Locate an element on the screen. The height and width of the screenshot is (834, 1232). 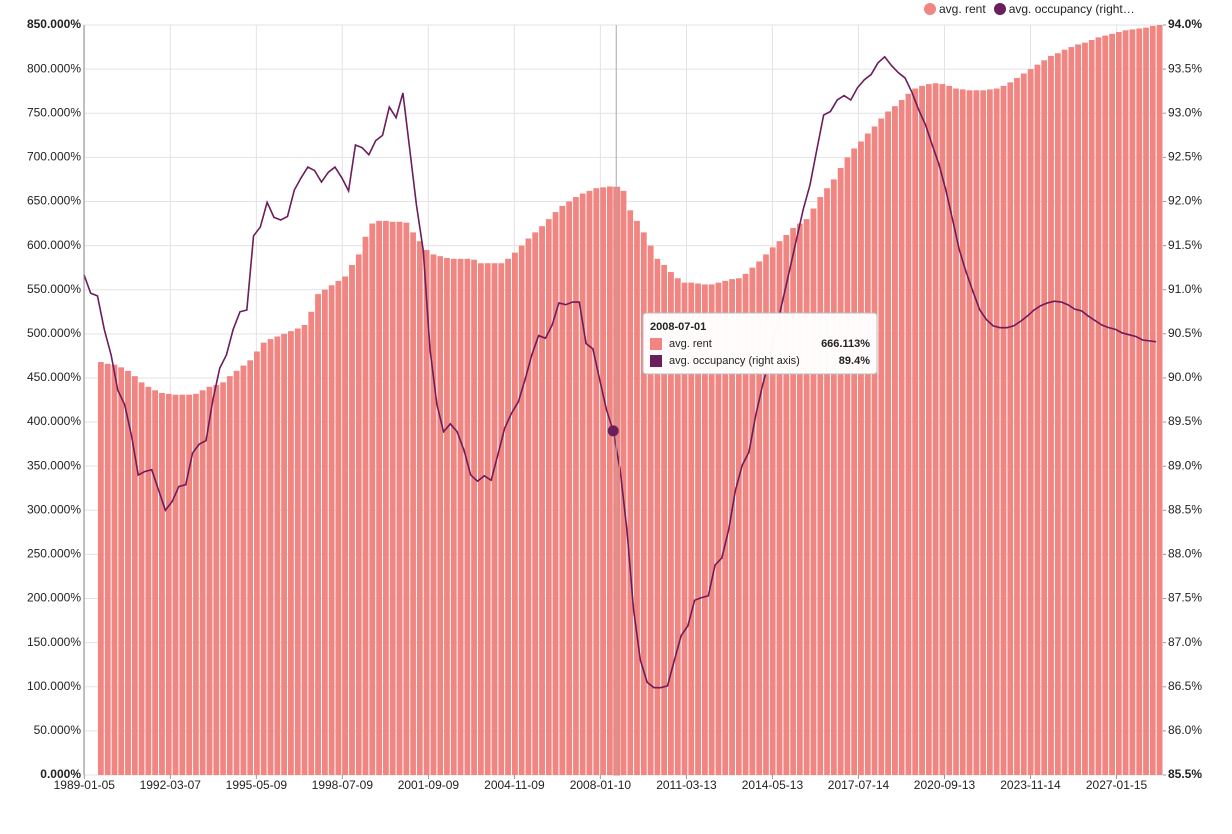
y2-tick-label: 94.0% is located at coordinates (1185, 24).